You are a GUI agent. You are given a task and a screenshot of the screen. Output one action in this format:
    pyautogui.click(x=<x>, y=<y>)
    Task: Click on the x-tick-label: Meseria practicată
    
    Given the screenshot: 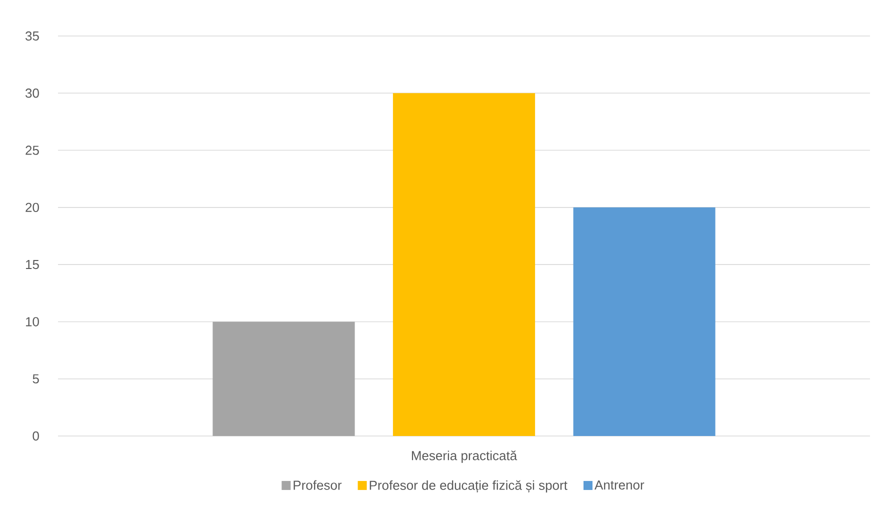 What is the action you would take?
    pyautogui.click(x=465, y=456)
    